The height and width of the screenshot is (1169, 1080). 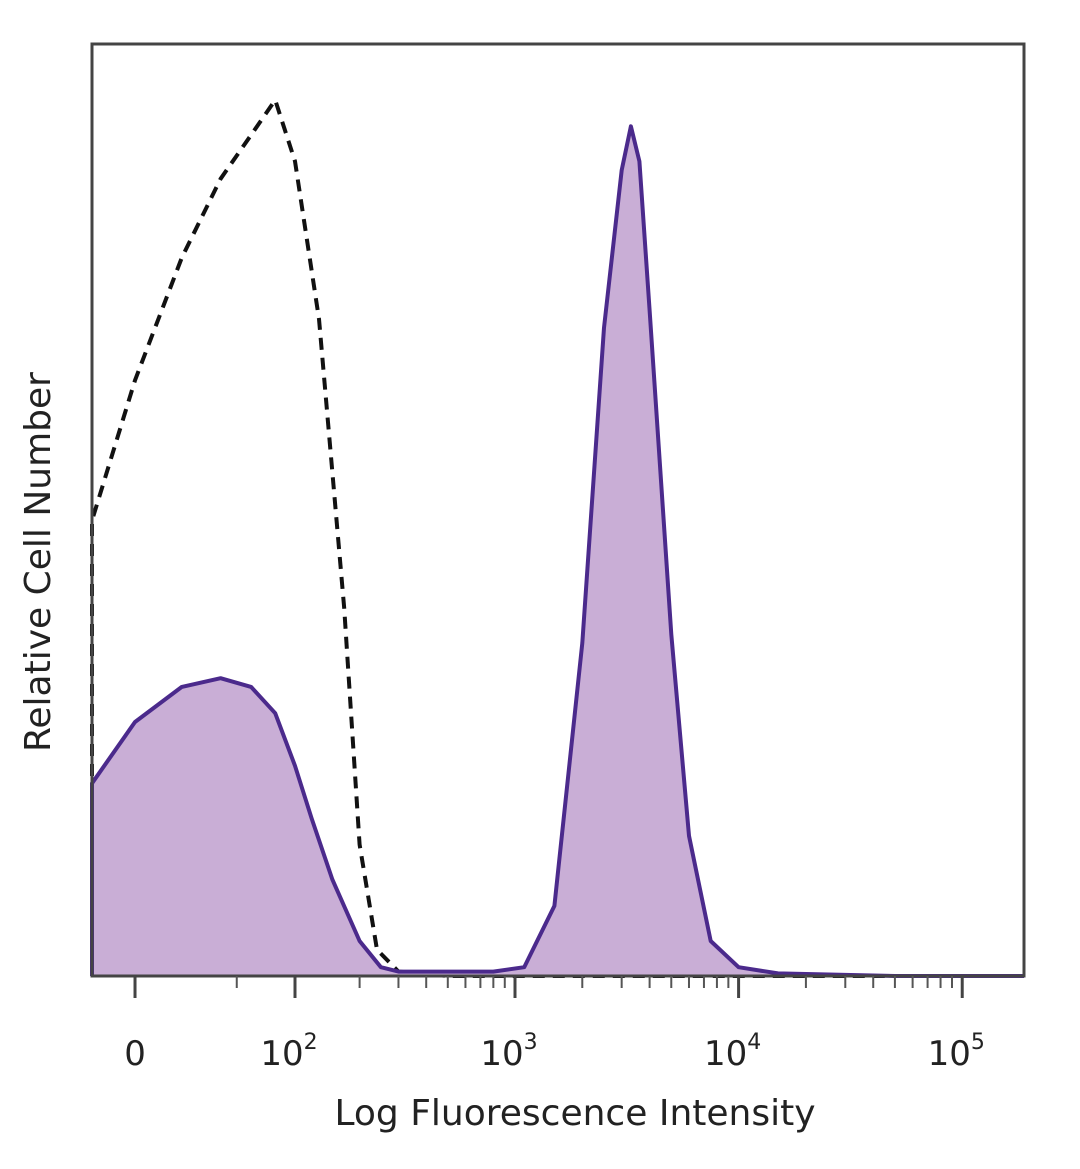 What do you see at coordinates (554, 1025) in the screenshot?
I see `tick-layer: 0 10² 10³ 10⁴ 10⁵` at bounding box center [554, 1025].